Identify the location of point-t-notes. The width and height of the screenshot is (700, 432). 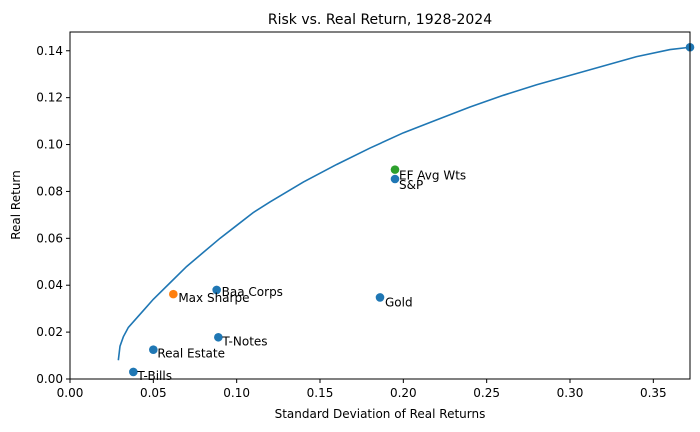
(218, 337).